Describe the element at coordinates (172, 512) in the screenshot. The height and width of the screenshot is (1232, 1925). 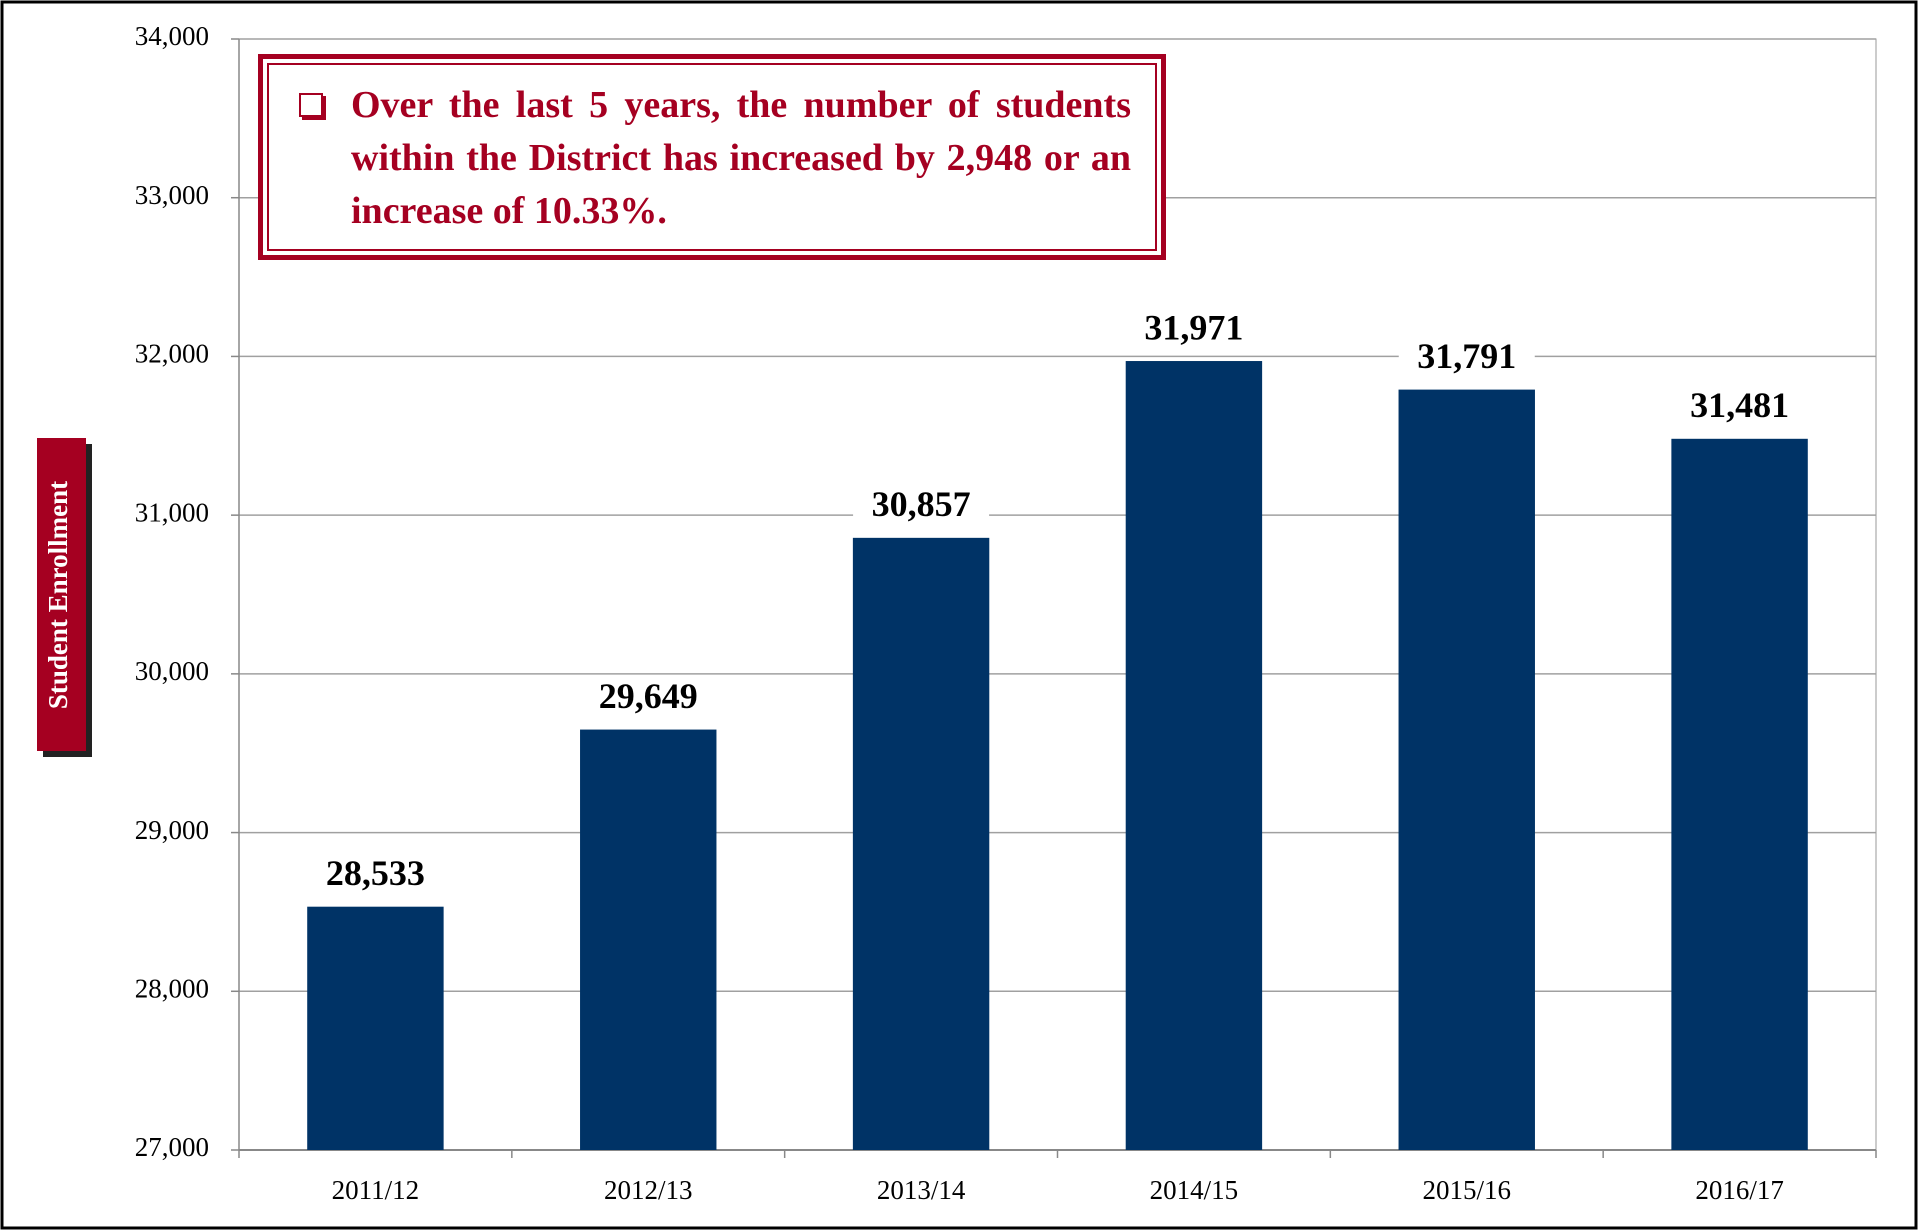
I see `y-tick-label: 31,000` at that location.